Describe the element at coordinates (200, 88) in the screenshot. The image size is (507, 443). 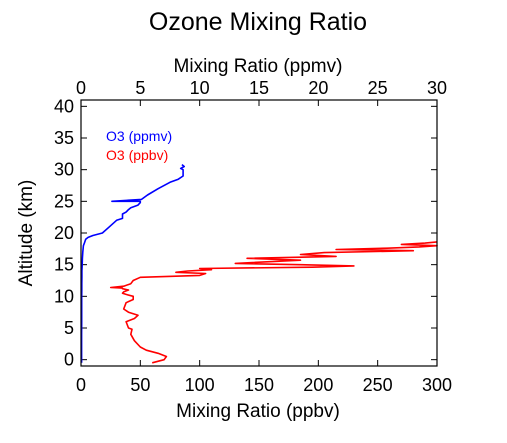
I see `top-tick-label: 10` at that location.